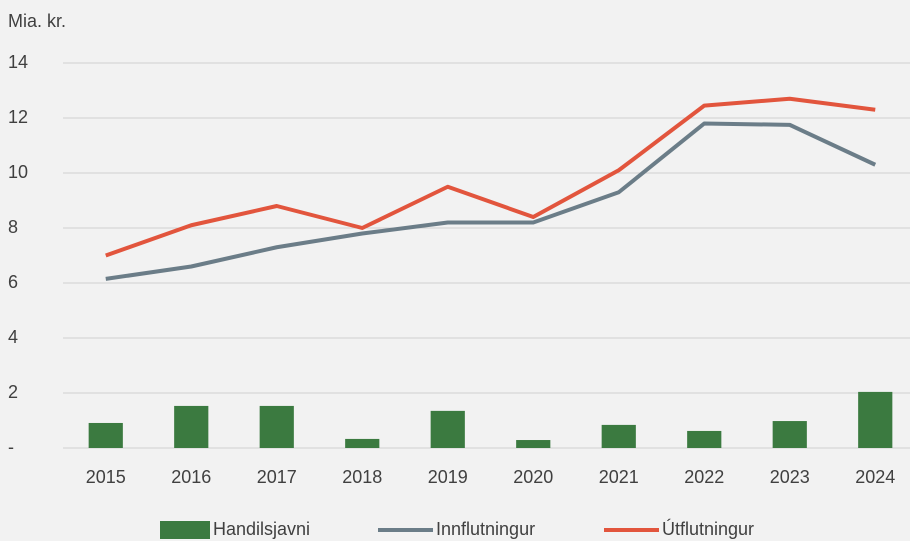 The image size is (910, 541). I want to click on x-tick-label: 2016, so click(191, 477).